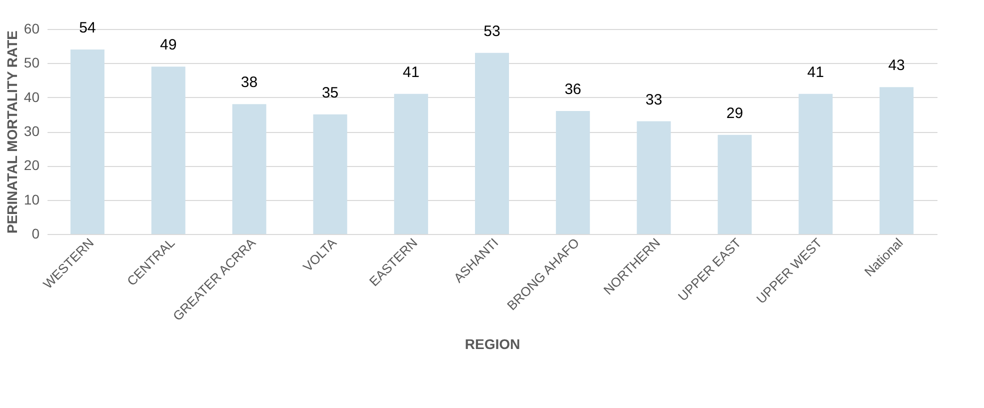 This screenshot has height=408, width=984. Describe the element at coordinates (653, 99) in the screenshot. I see `data-label: 33` at that location.